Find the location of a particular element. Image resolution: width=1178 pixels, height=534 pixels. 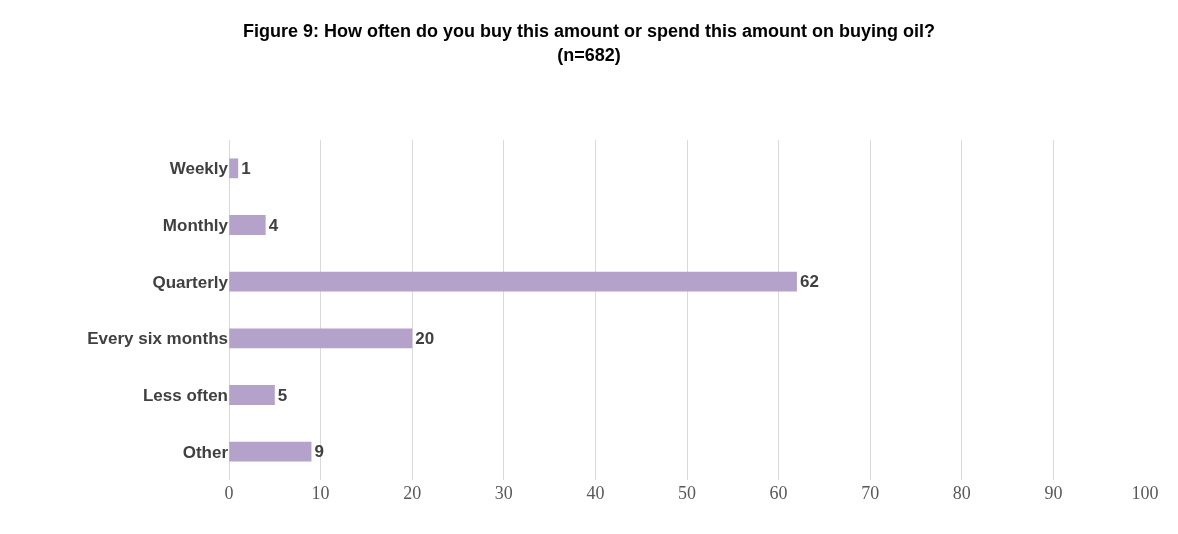

y-tick-label: Less often is located at coordinates (185, 395).